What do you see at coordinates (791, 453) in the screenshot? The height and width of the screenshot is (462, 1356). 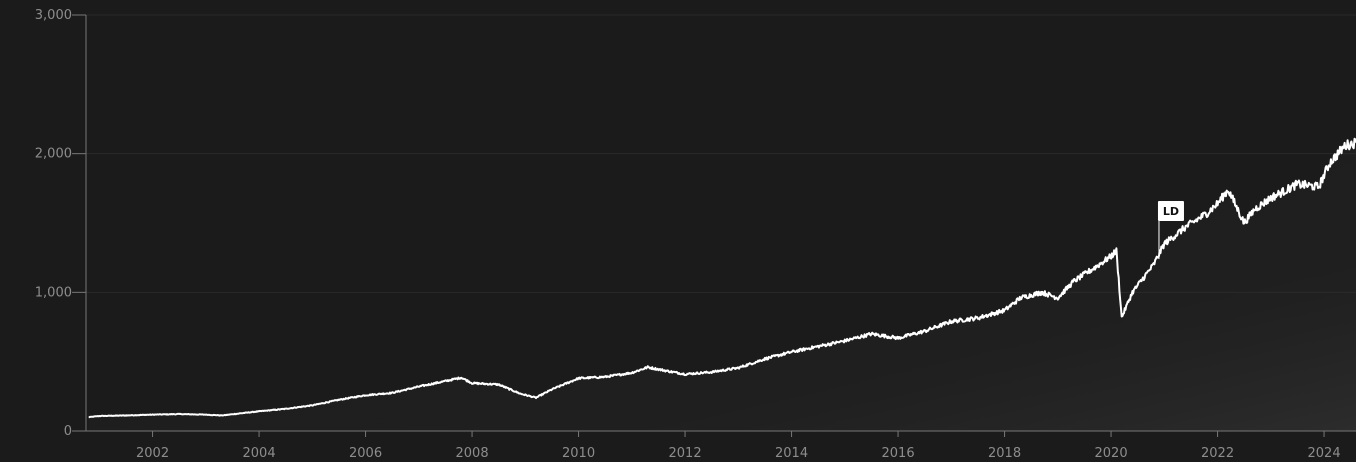 I see `x-tick-label: 2014` at bounding box center [791, 453].